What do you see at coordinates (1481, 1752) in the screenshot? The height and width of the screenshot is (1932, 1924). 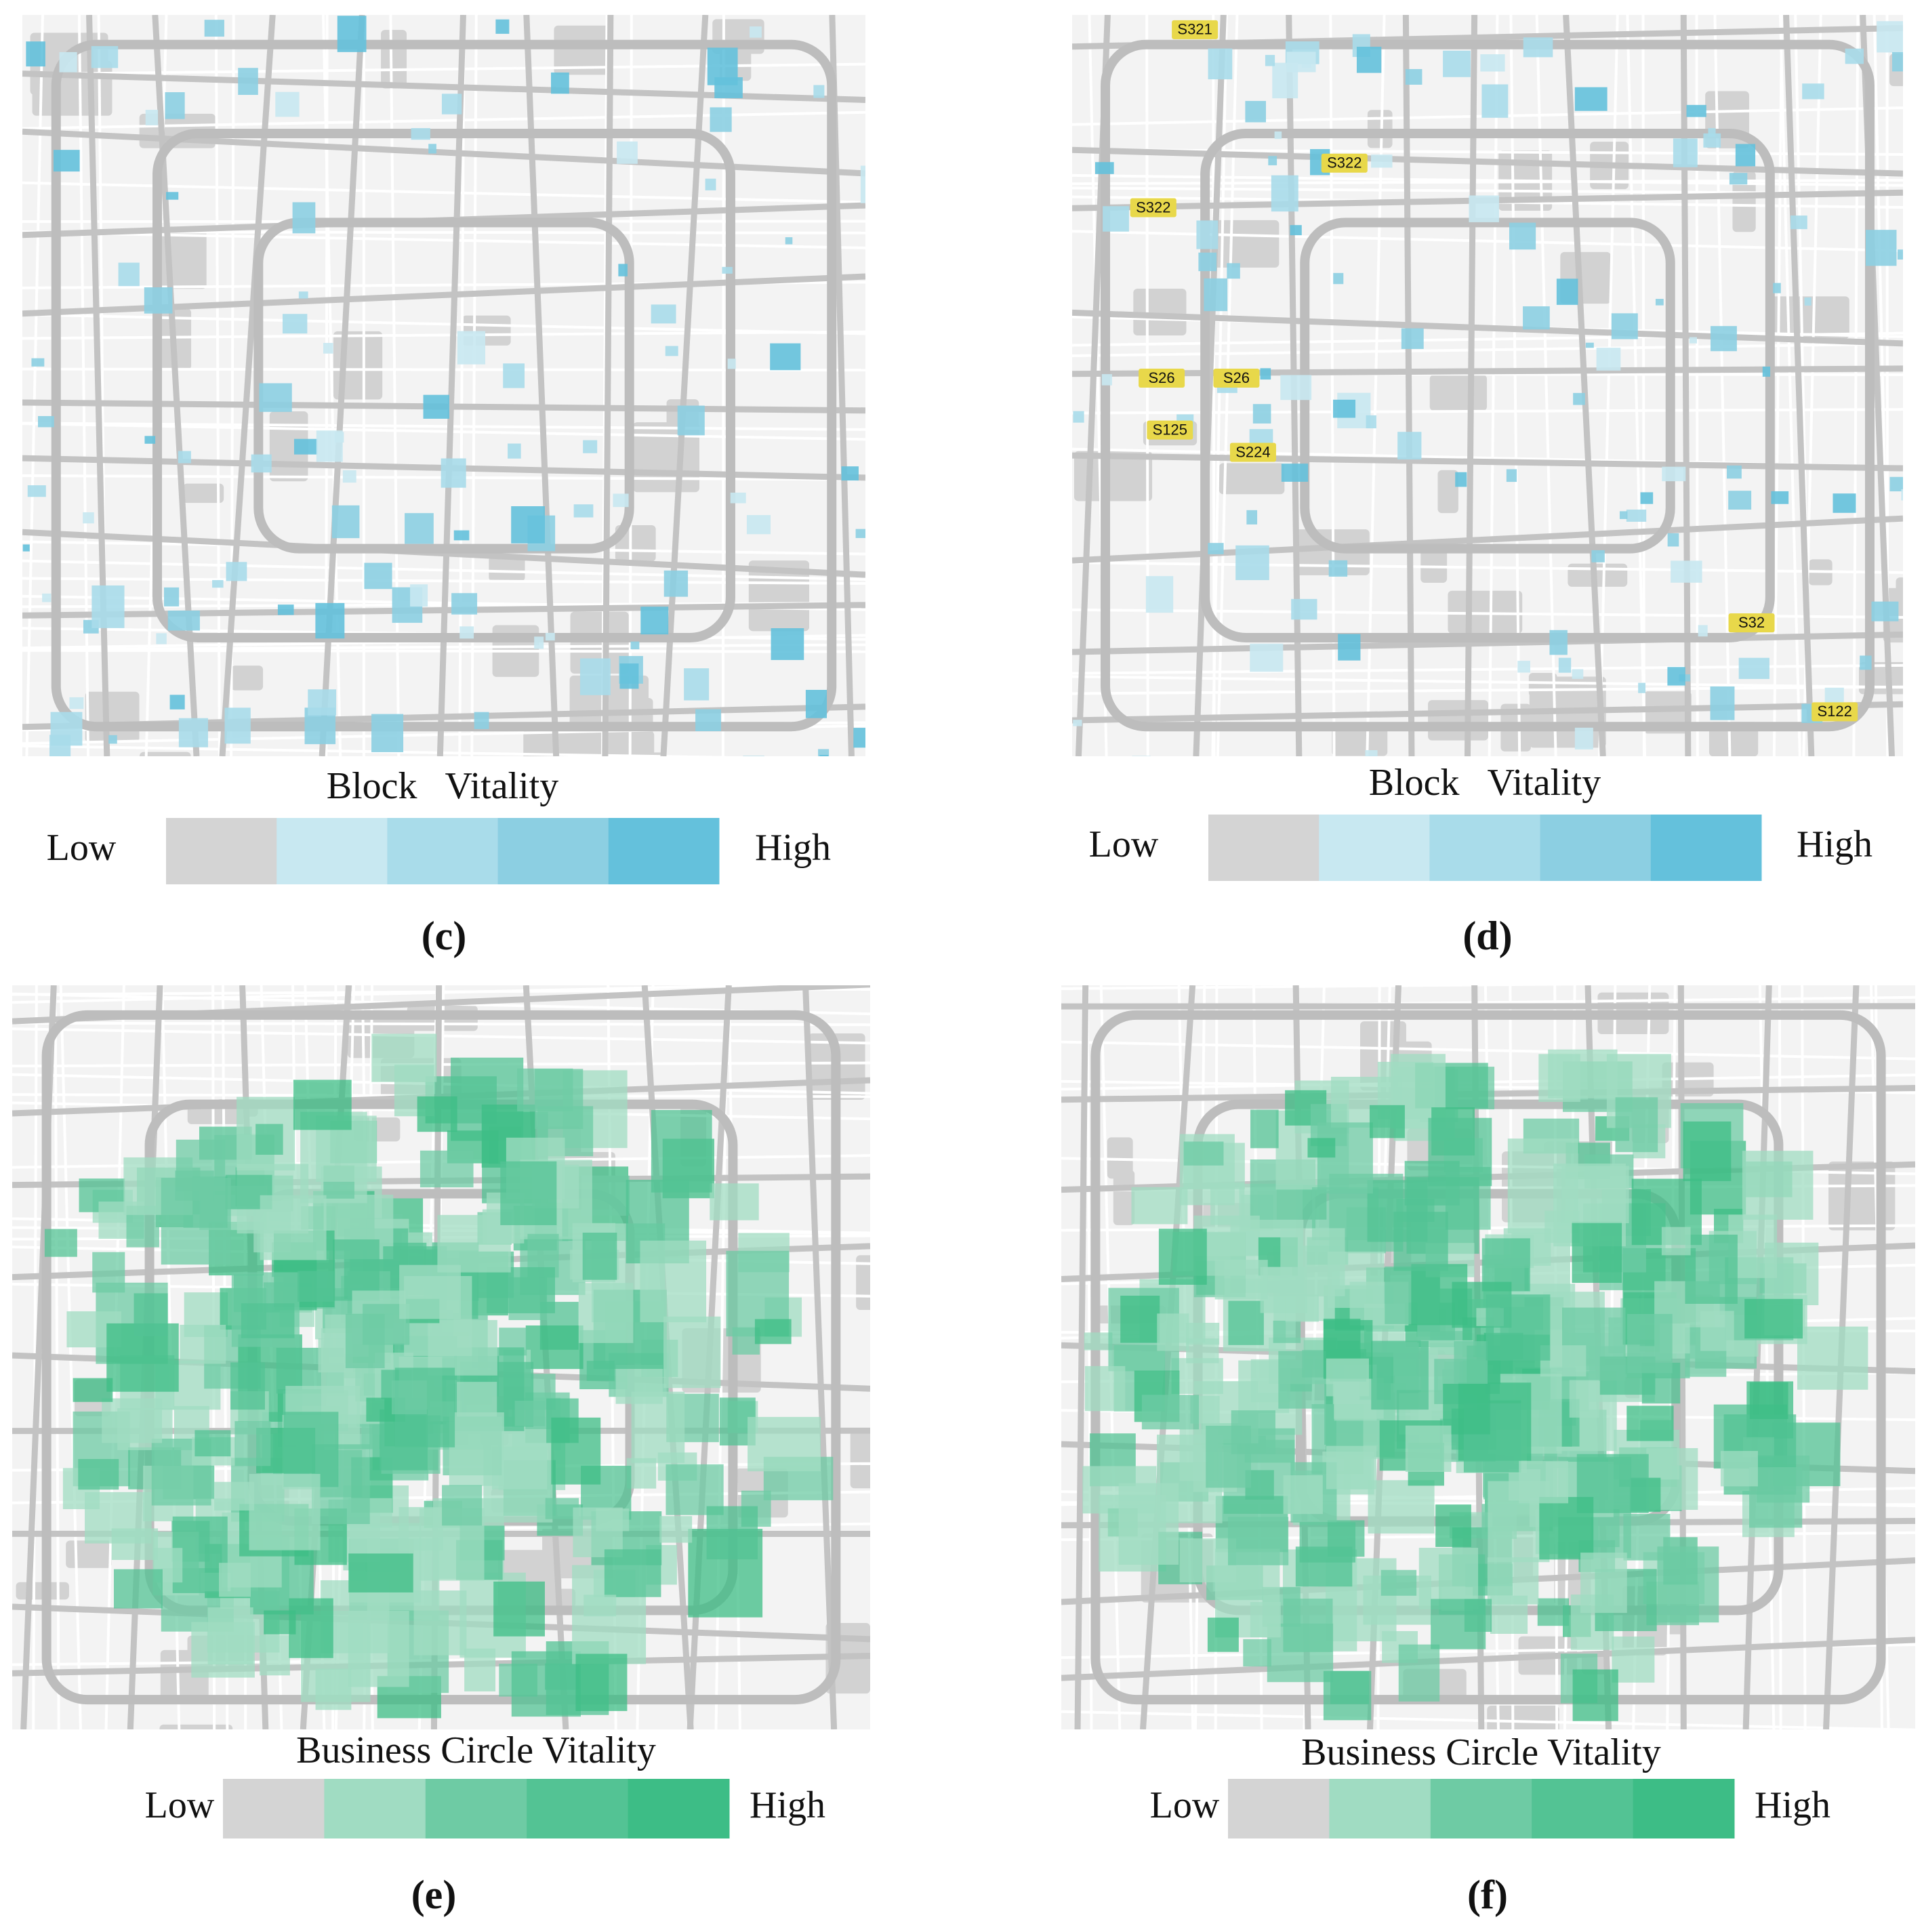 I see `legend-title: Business Circle Vitality` at bounding box center [1481, 1752].